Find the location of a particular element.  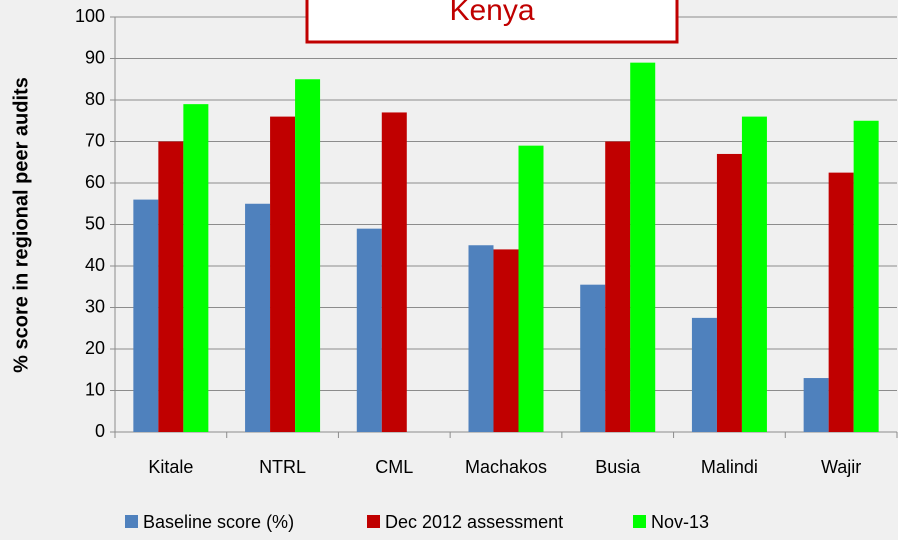

x-tick-label: CML is located at coordinates (394, 467).